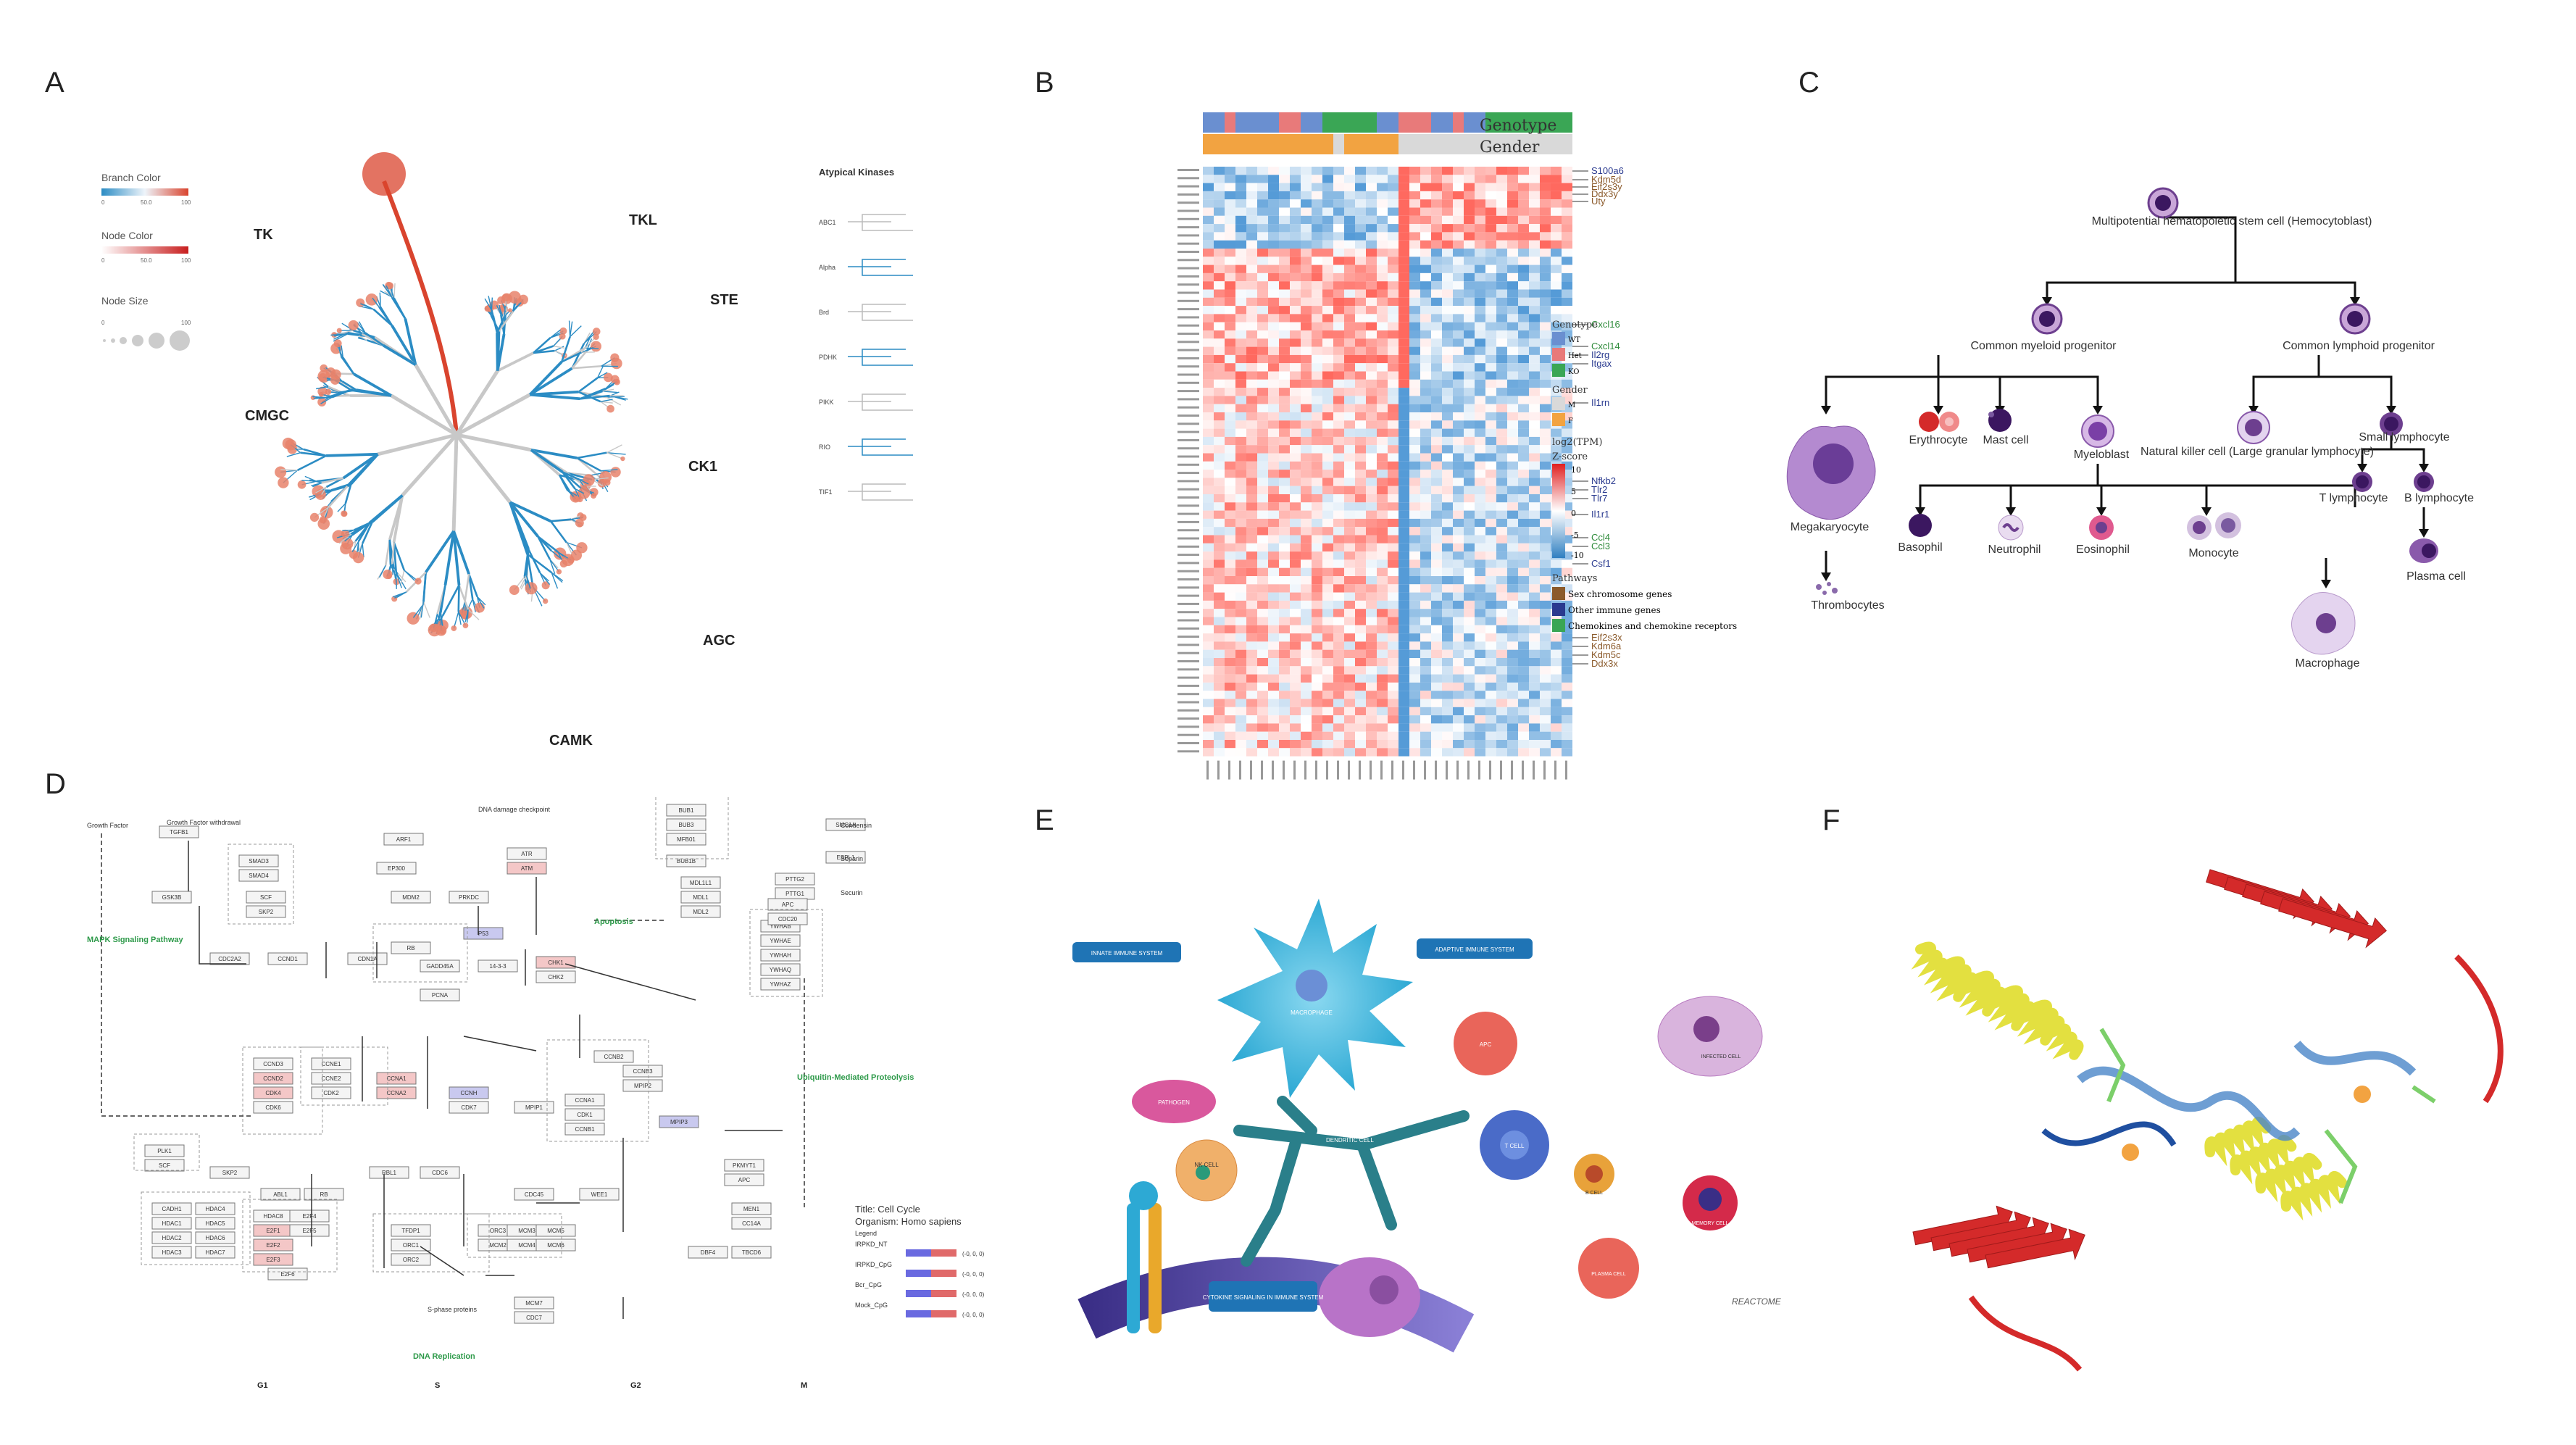 This screenshot has height=1445, width=2576. What do you see at coordinates (887, 1209) in the screenshot?
I see `svg-text: Title: Cell Cycle` at bounding box center [887, 1209].